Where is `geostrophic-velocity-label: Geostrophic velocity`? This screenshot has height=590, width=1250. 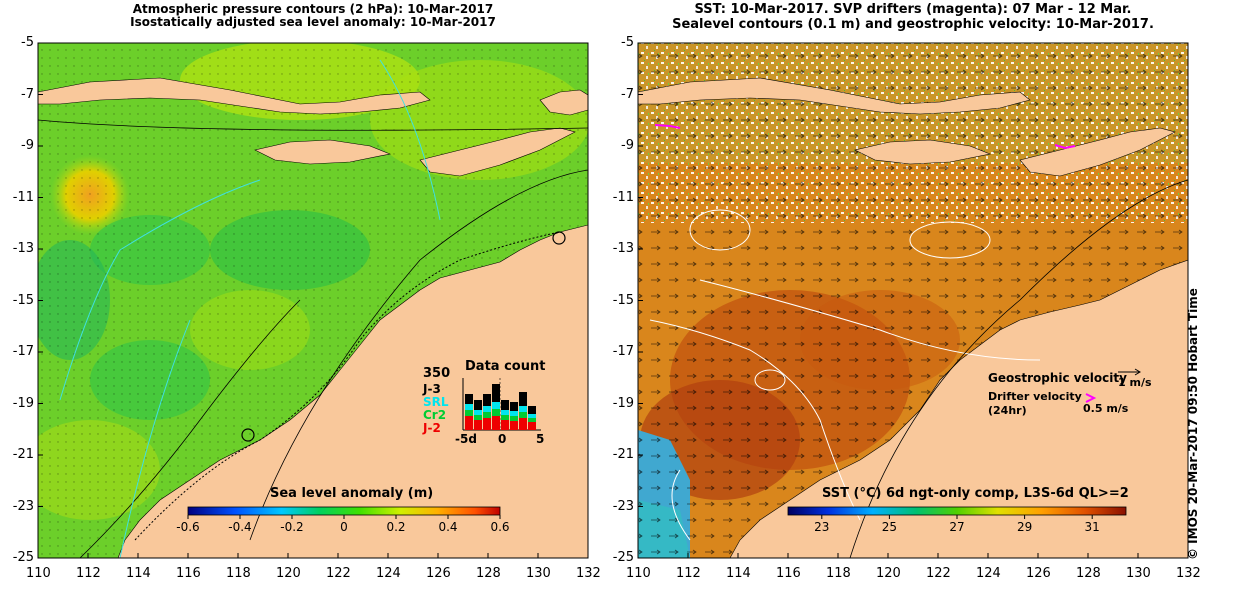
geostrophic-velocity-label: Geostrophic velocity is located at coordinates (1057, 378).